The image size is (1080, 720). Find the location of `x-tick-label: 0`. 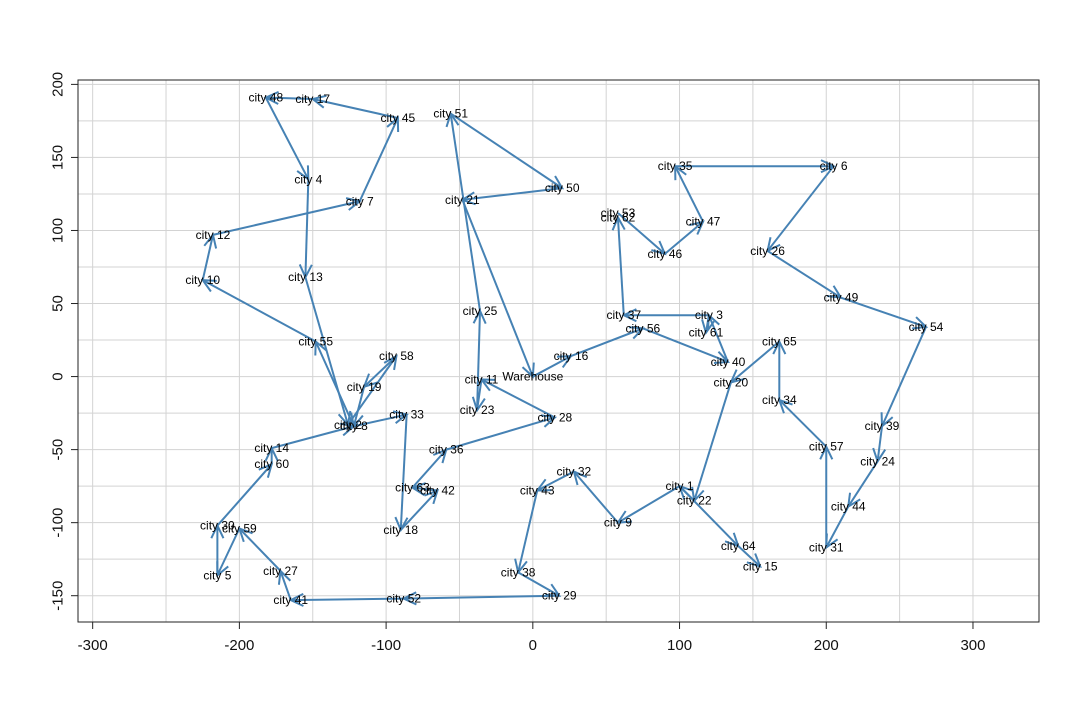

x-tick-label: 0 is located at coordinates (533, 645).